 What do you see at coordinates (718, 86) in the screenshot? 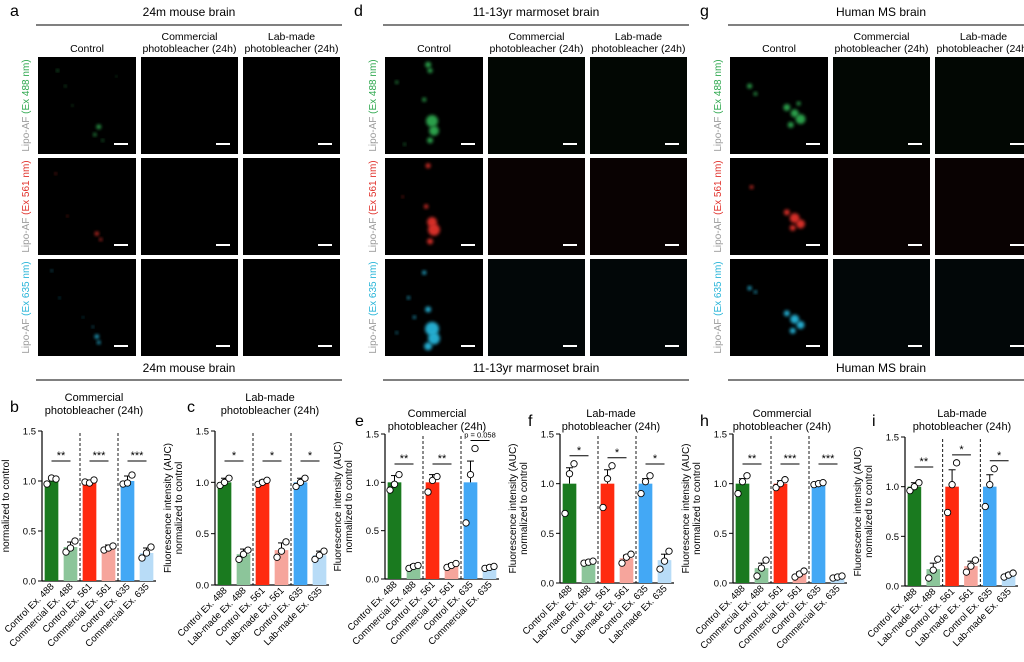
I see `row-label-channel: (Ex 488 nm)` at bounding box center [718, 86].